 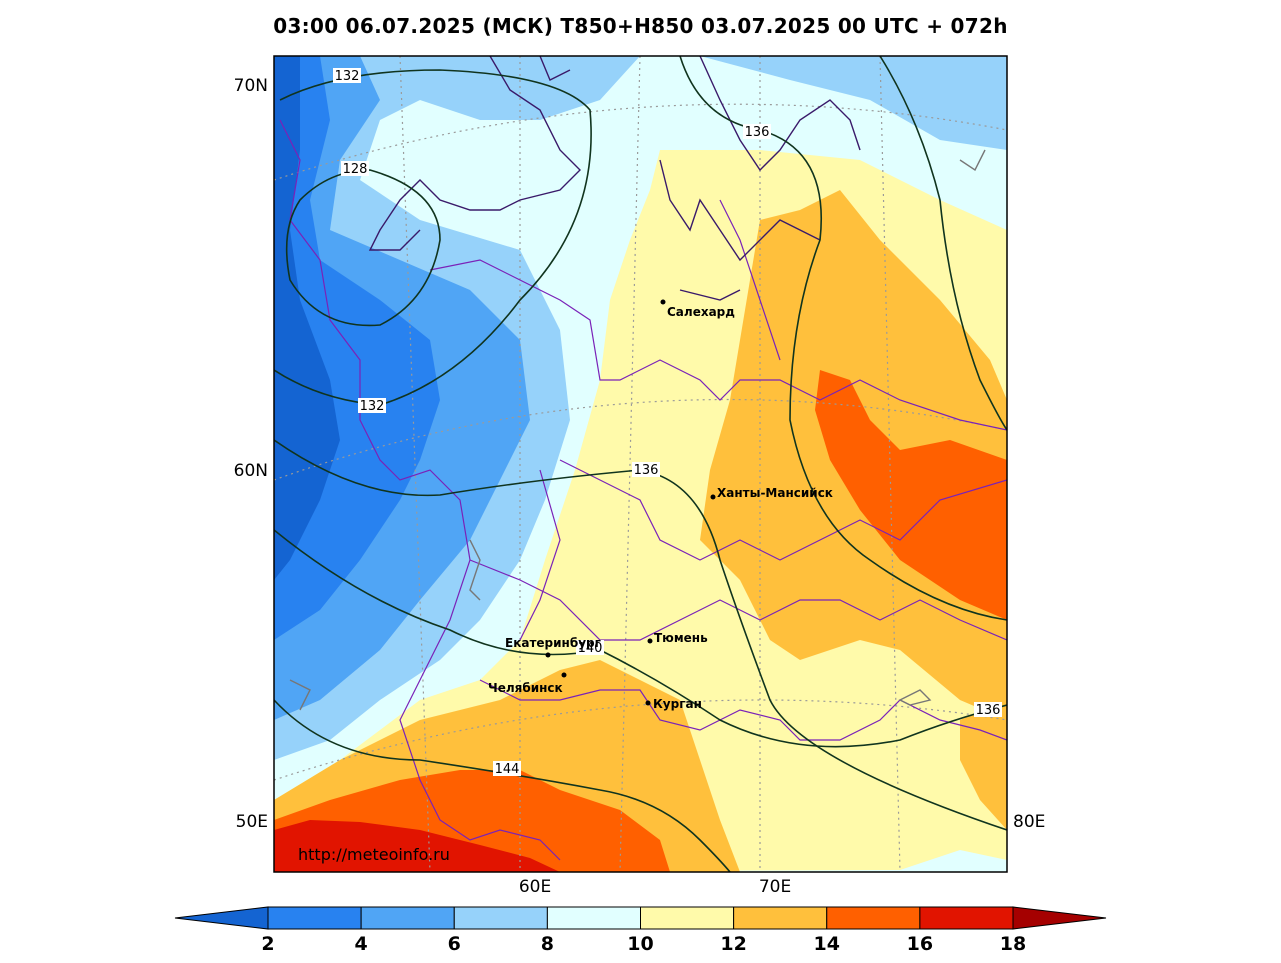 I want to click on lon-label-80e: 80E, so click(x=1029, y=822).